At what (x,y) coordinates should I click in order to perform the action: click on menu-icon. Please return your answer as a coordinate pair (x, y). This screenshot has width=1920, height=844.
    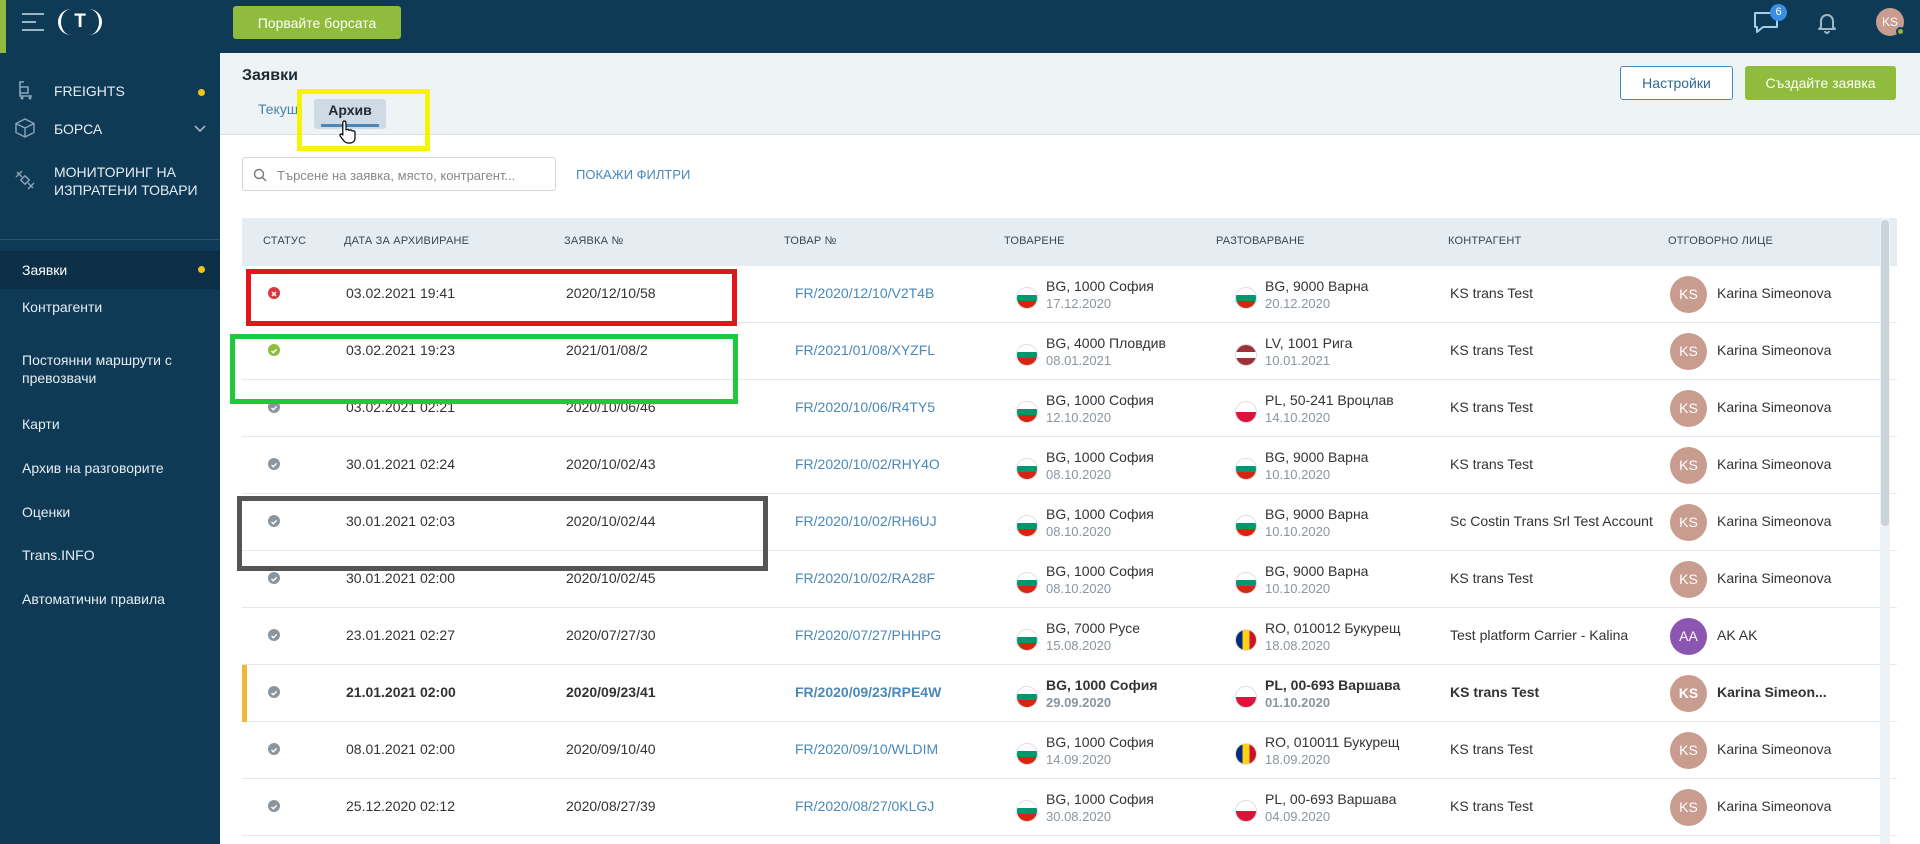
    Looking at the image, I should click on (34, 22).